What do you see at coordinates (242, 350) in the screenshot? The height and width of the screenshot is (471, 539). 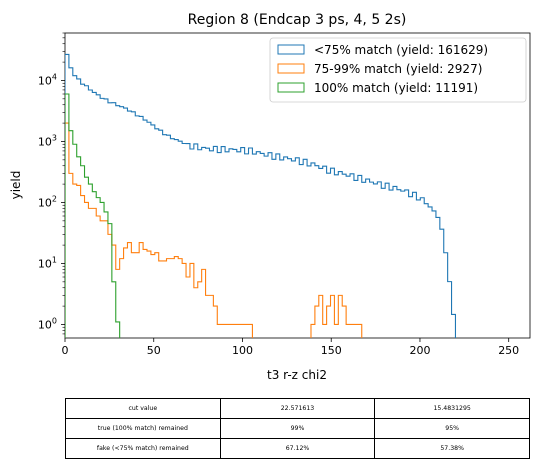 I see `x-tick-label: 100` at bounding box center [242, 350].